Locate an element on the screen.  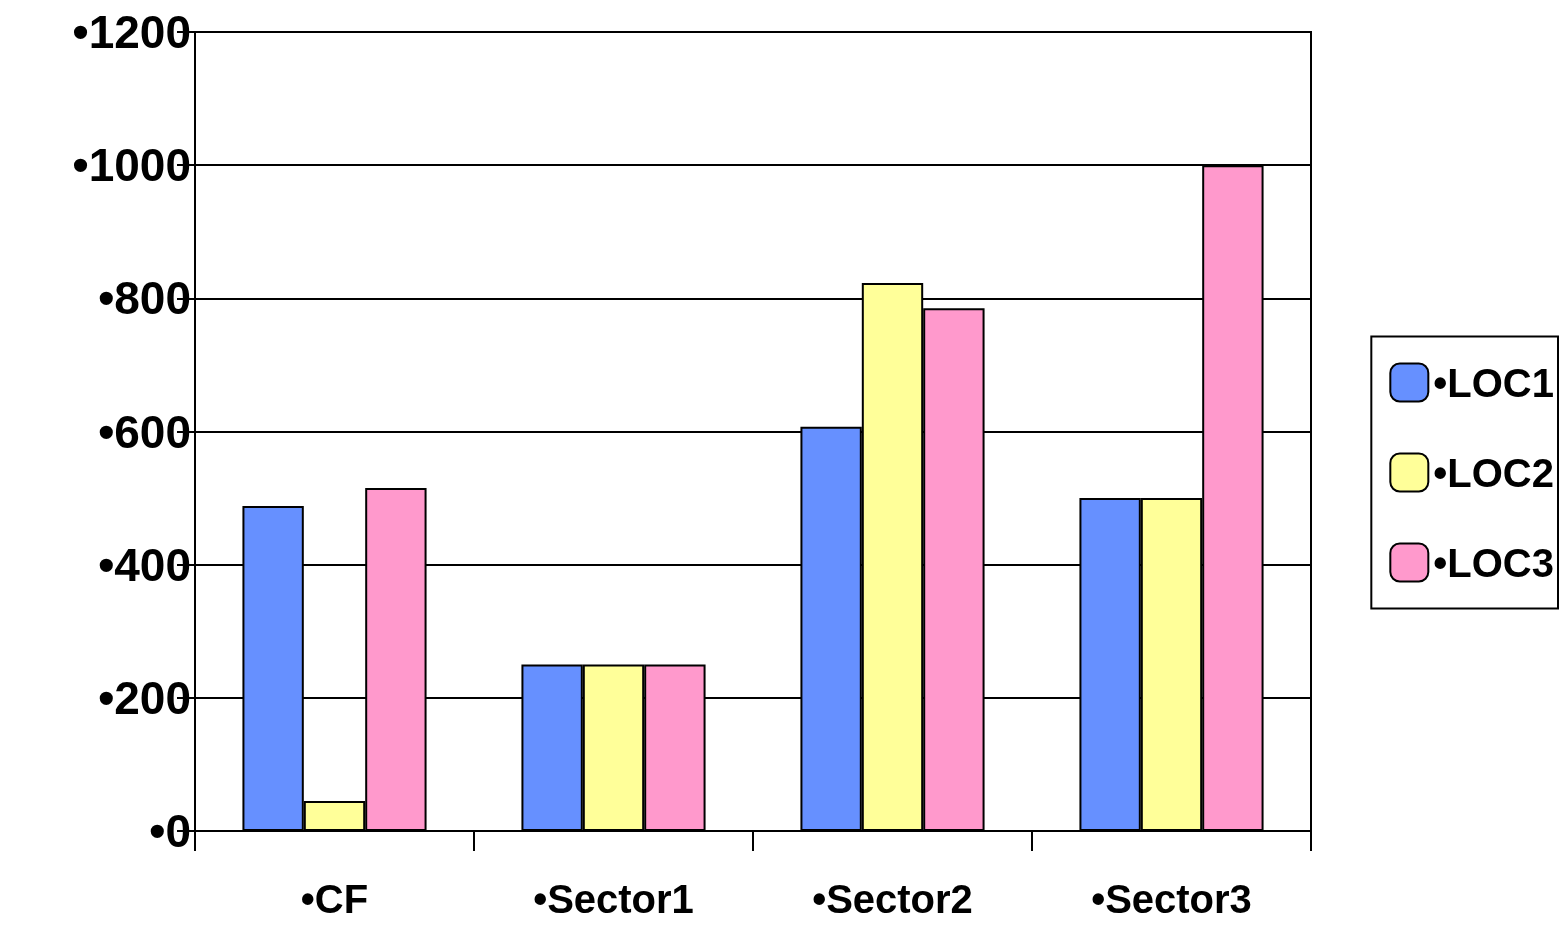
y-tick-label: •600 is located at coordinates (144, 431).